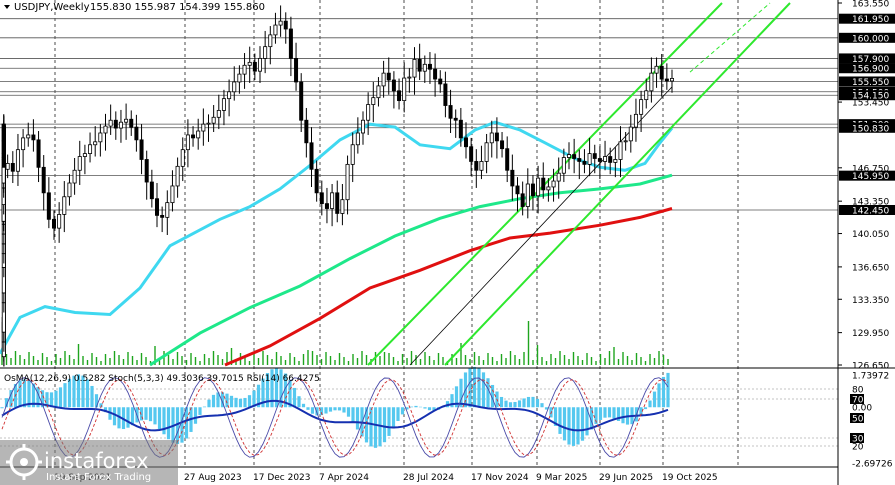  Describe the element at coordinates (730, 37) in the screenshot. I see `channel-projection-line` at that location.